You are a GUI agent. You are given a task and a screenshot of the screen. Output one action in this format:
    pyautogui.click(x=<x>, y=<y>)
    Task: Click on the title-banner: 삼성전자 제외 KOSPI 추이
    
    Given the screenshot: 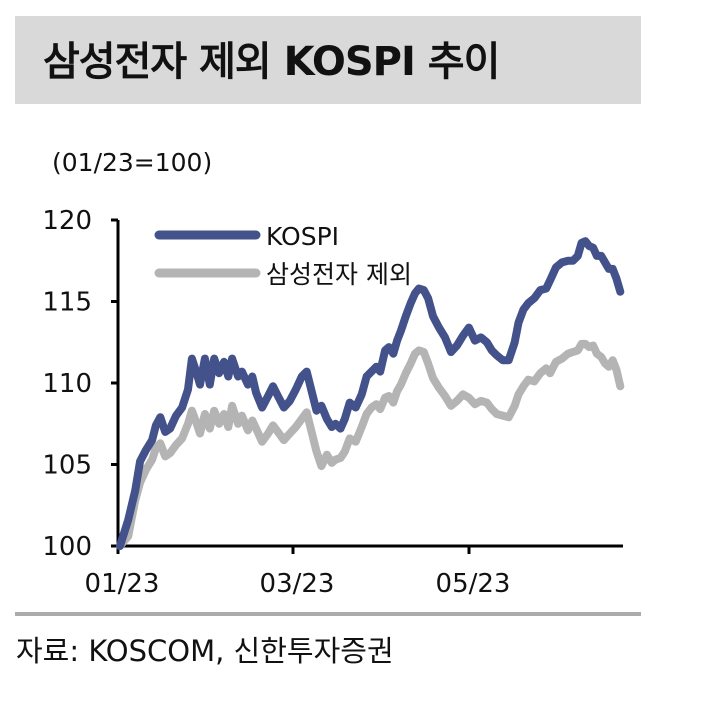 What is the action you would take?
    pyautogui.click(x=328, y=60)
    